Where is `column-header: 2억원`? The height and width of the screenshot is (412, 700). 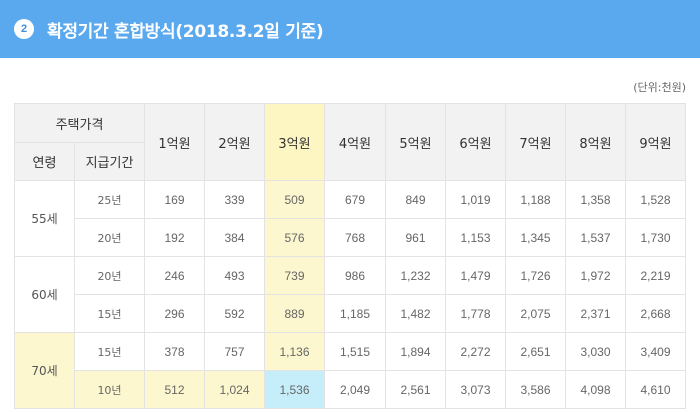 column-header: 2억원 is located at coordinates (234, 142).